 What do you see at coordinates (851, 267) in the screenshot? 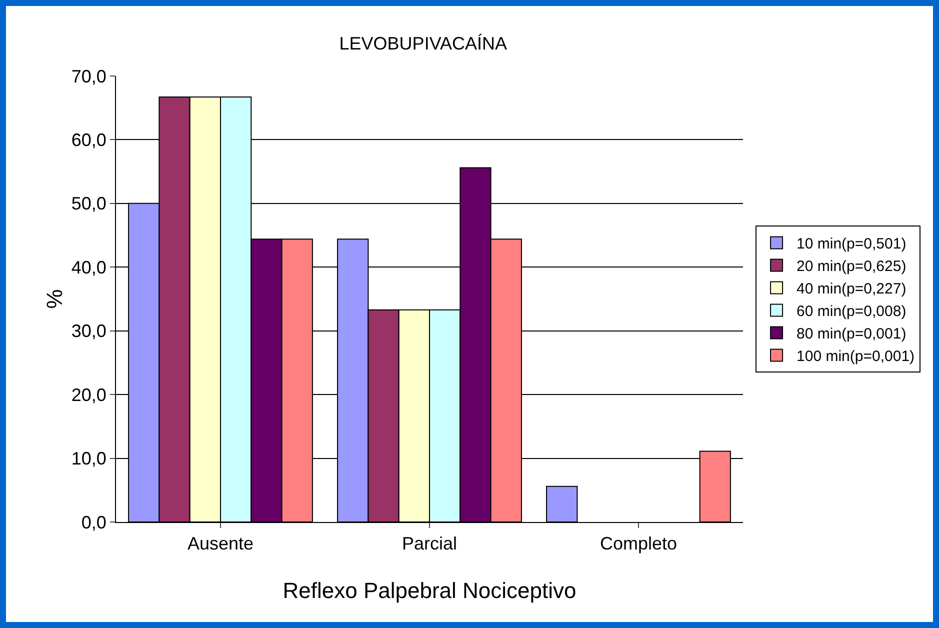
I see `legend-label: 20 min(p=0,625)` at bounding box center [851, 267].